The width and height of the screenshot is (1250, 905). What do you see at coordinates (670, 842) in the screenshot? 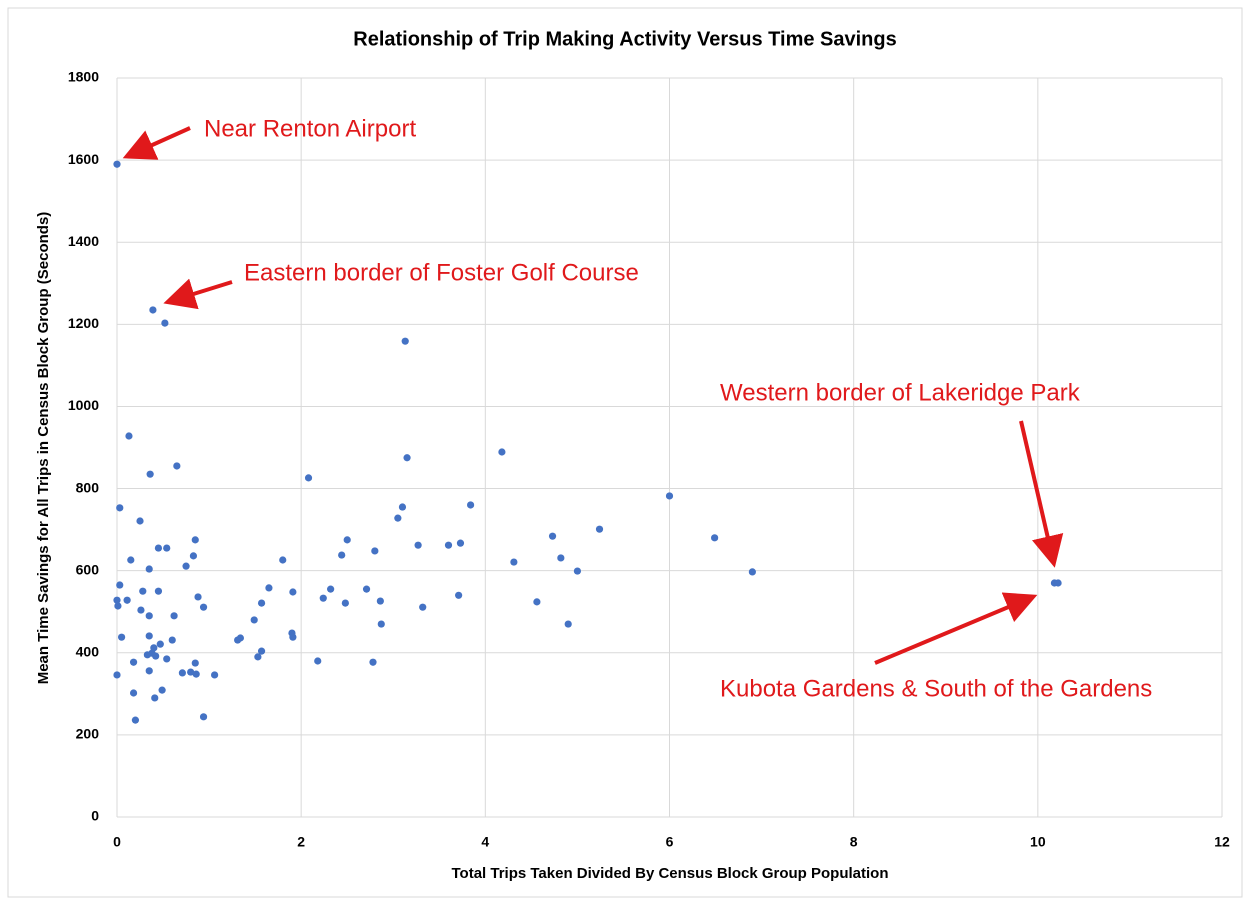
I see `x-tick-label: 6` at bounding box center [670, 842].